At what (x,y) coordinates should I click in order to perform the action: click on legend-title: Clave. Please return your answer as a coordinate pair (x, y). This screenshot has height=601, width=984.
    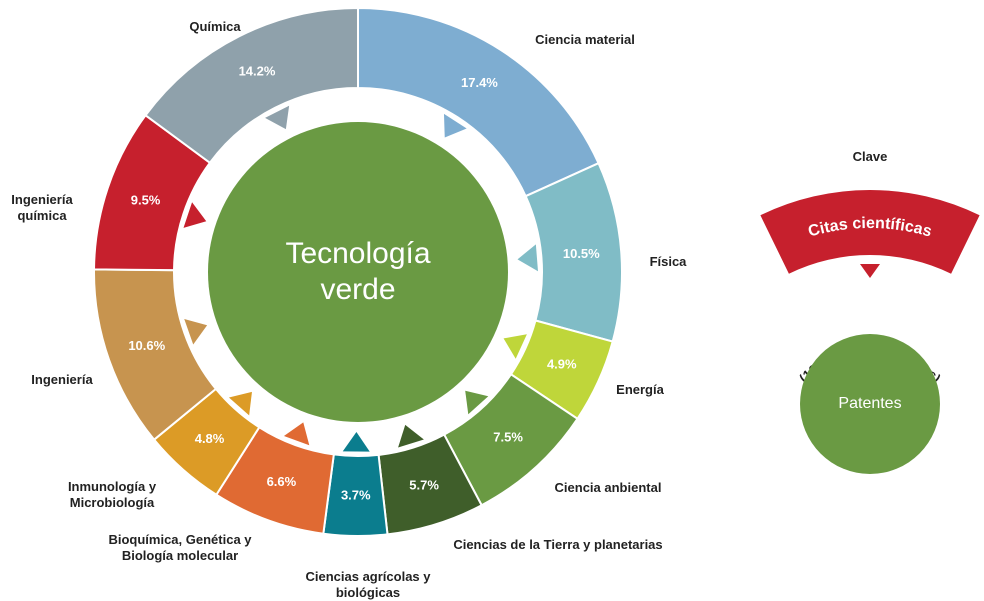
    Looking at the image, I should click on (870, 156).